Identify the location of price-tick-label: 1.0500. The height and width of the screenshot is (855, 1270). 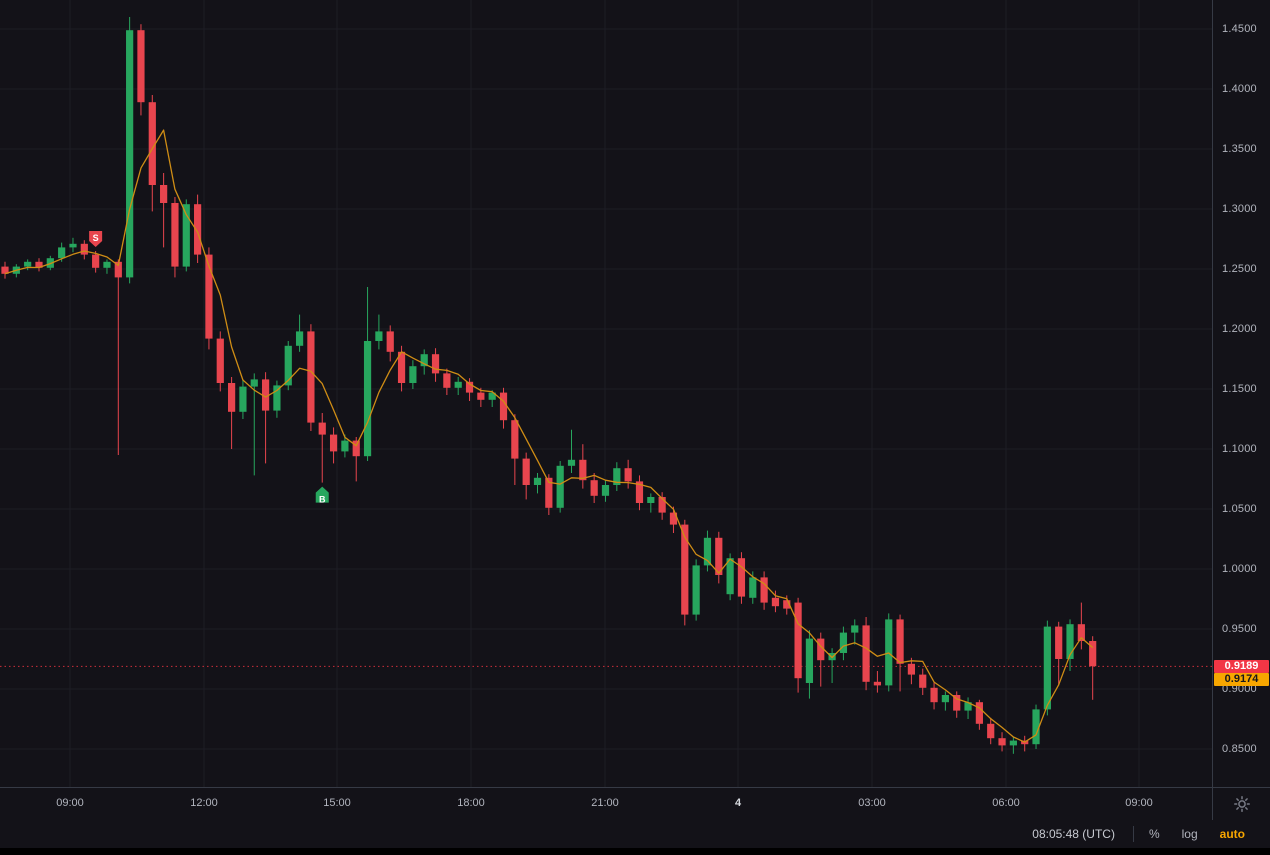
(1239, 509).